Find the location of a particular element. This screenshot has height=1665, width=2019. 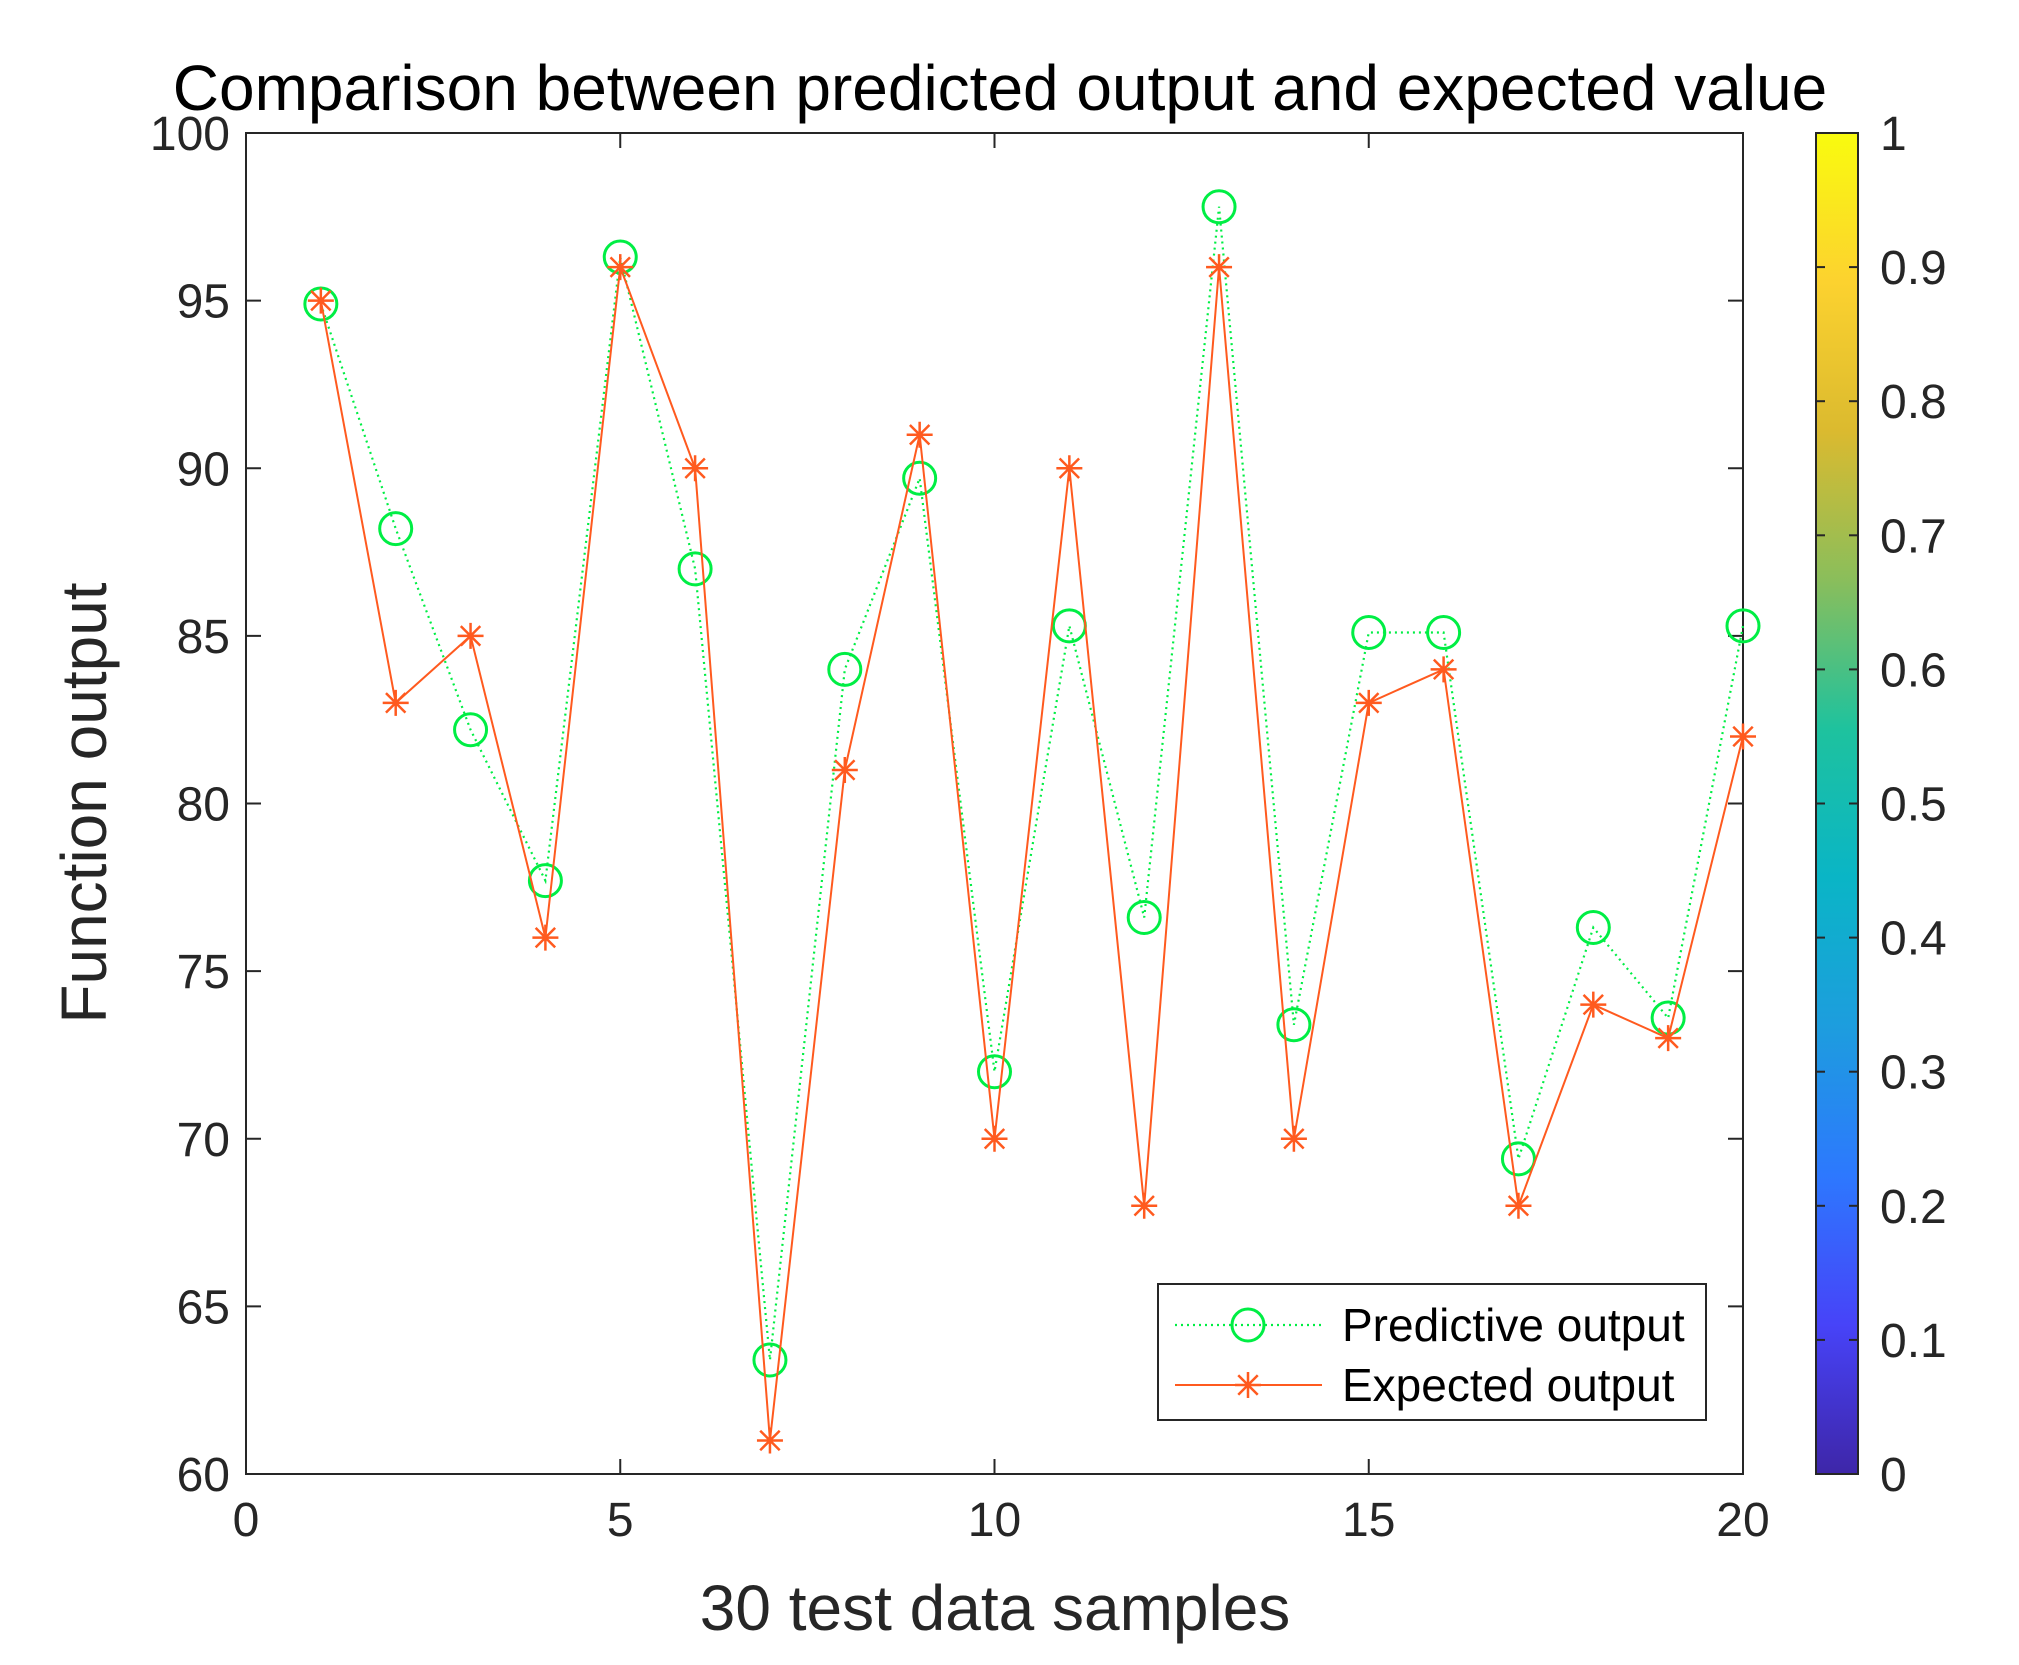

y-tick-label: 95 is located at coordinates (203, 302).